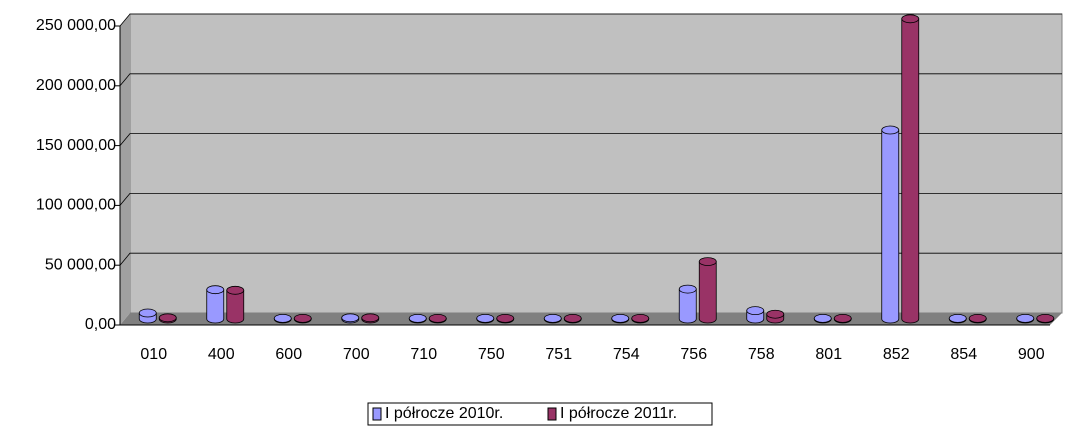 This screenshot has width=1066, height=431. What do you see at coordinates (76, 145) in the screenshot?
I see `y-tick-label: 150 000,00` at bounding box center [76, 145].